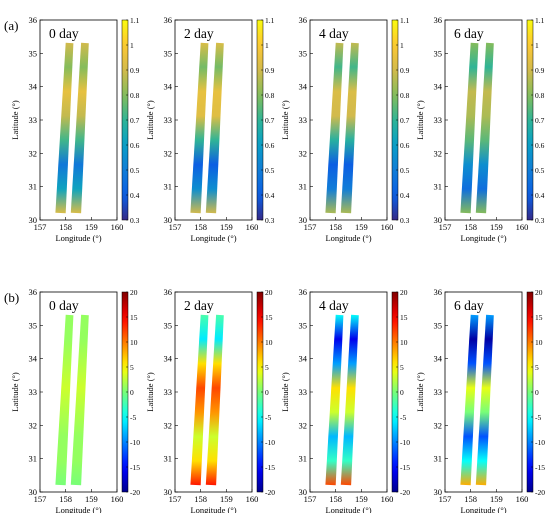 The image size is (550, 513). Describe the element at coordinates (404, 342) in the screenshot. I see `colorbar-tick-label: 10` at that location.